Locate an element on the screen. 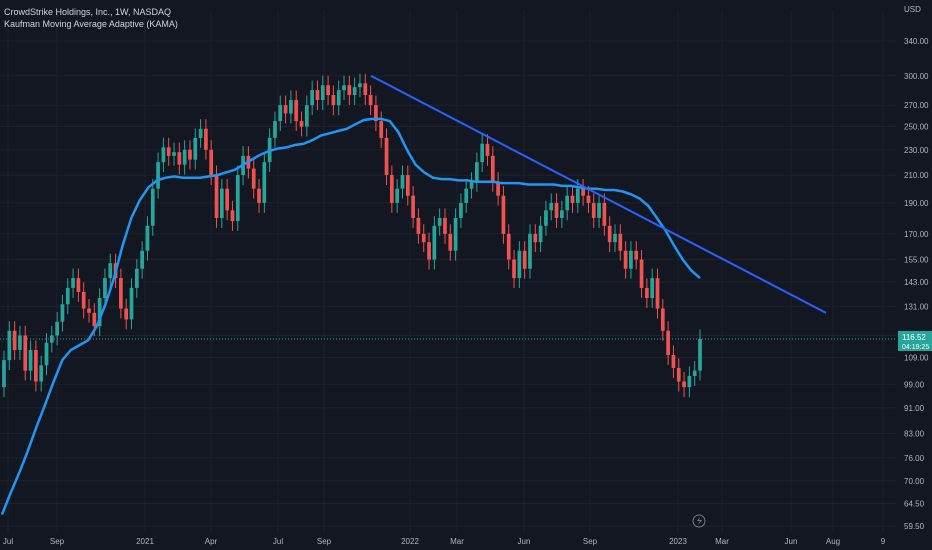  price-tick-label: 109.00 is located at coordinates (916, 358).